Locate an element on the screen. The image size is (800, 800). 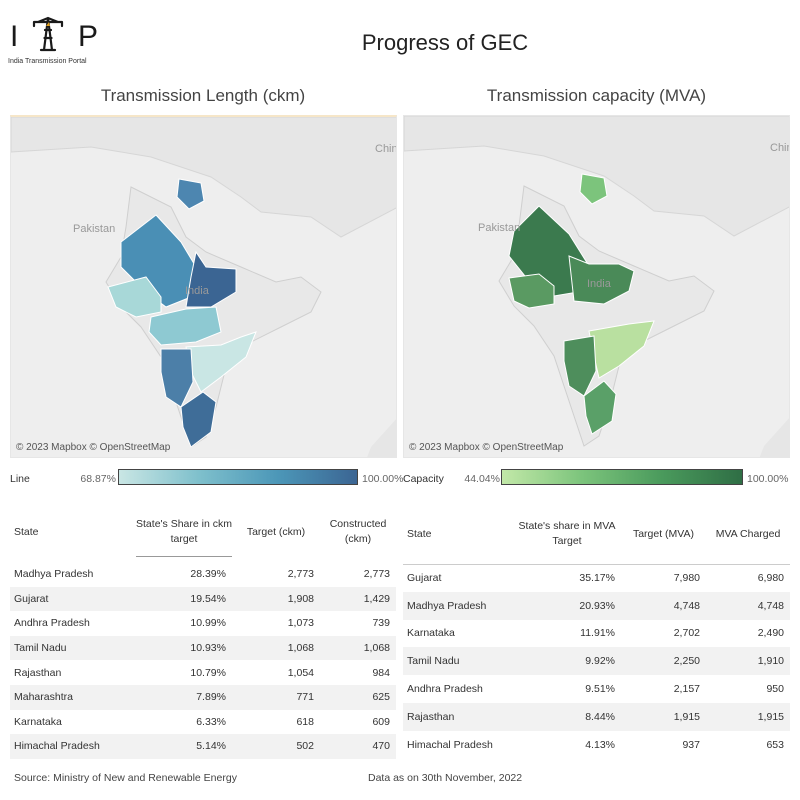
state-cell: Rajasthan is located at coordinates (458, 716).